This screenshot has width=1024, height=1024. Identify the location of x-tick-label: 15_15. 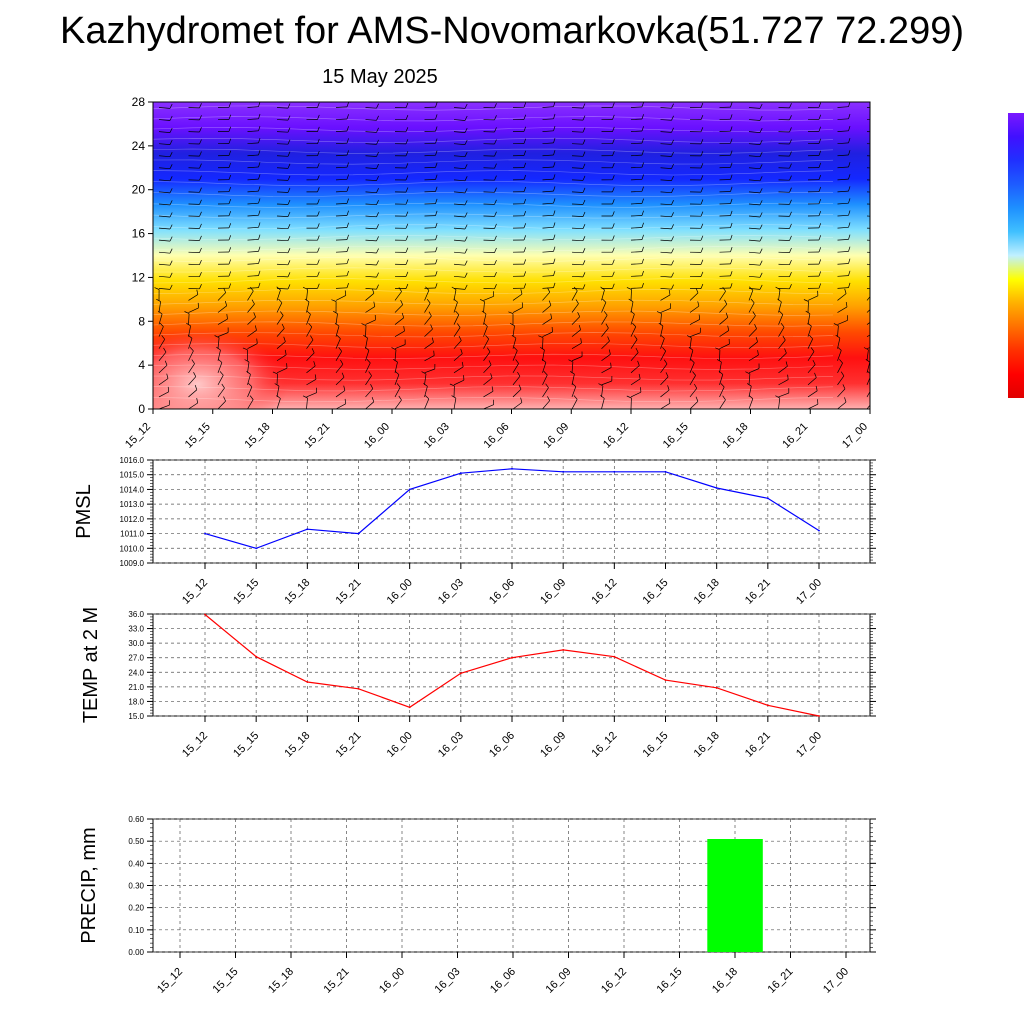
(246, 745).